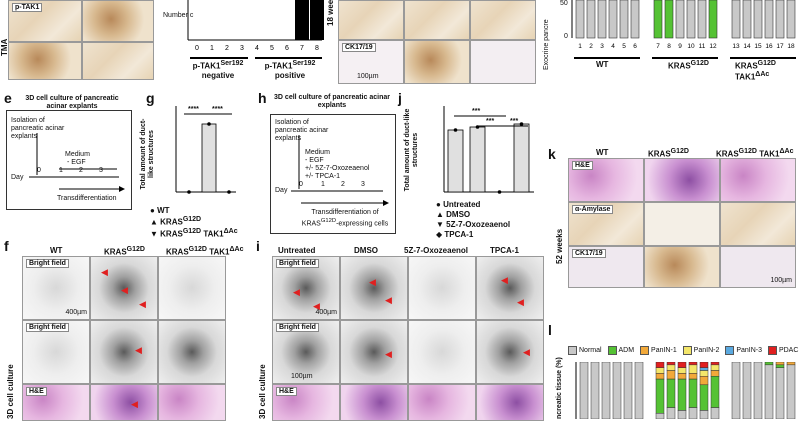 Image resolution: width=800 pixels, height=421 pixels. What do you see at coordinates (76, 162) in the screenshot?
I see `panel-e-egf: - EGF` at bounding box center [76, 162].